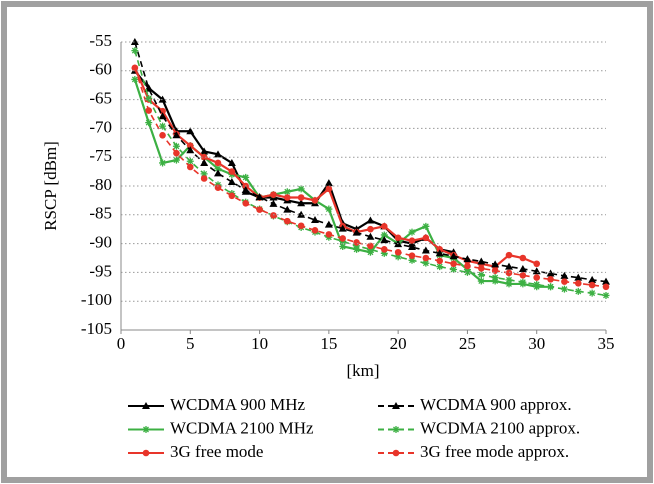 This screenshot has width=654, height=484. Describe the element at coordinates (242, 427) in the screenshot. I see `legend-label: WCDMA 2100 MHz` at that location.